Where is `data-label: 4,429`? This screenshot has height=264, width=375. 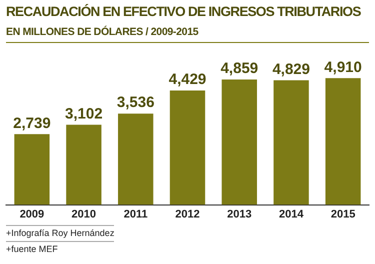 data-label: 4,429 is located at coordinates (187, 79).